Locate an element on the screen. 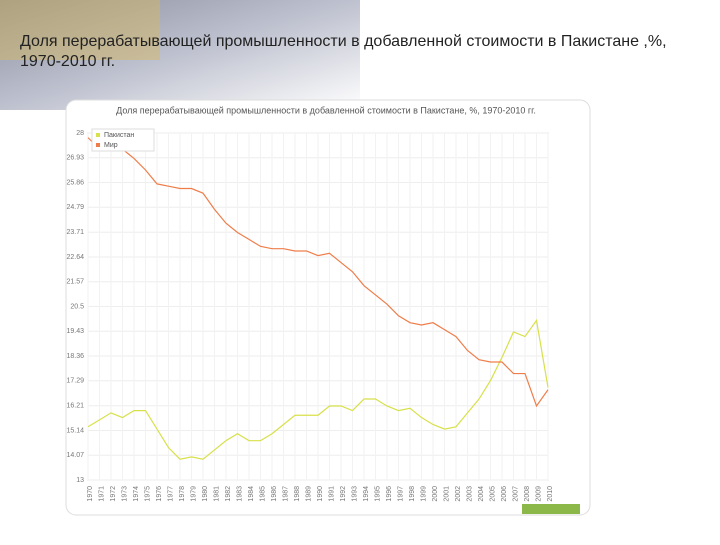 This screenshot has height=545, width=720. x-tick-label: 1990 is located at coordinates (320, 494).